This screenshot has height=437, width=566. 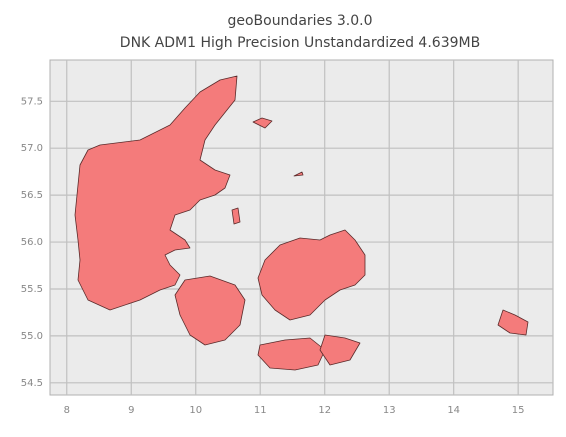 I want to click on x-tick-label: 11, so click(x=260, y=410).